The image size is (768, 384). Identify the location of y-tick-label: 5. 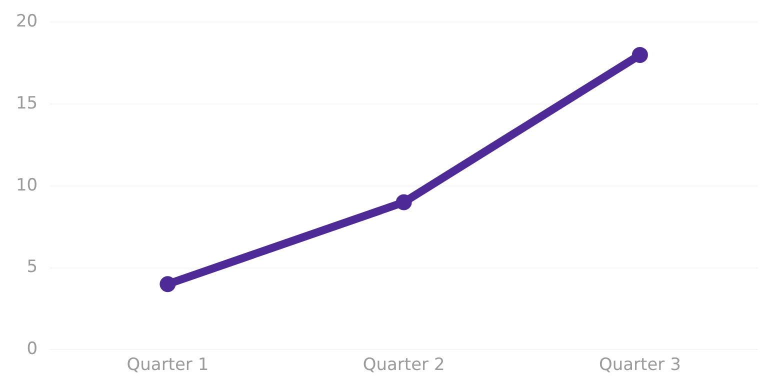
(32, 267).